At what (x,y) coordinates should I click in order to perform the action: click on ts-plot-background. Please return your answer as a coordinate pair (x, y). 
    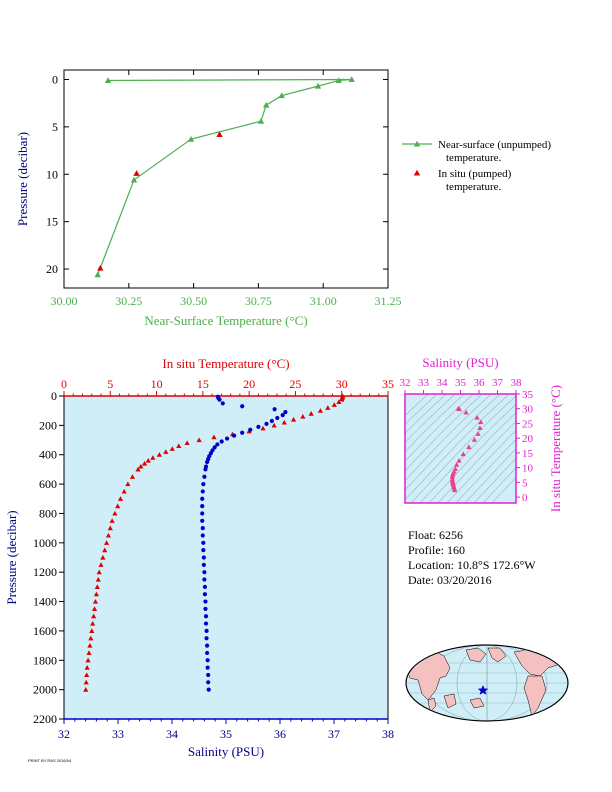
    Looking at the image, I should click on (460, 448).